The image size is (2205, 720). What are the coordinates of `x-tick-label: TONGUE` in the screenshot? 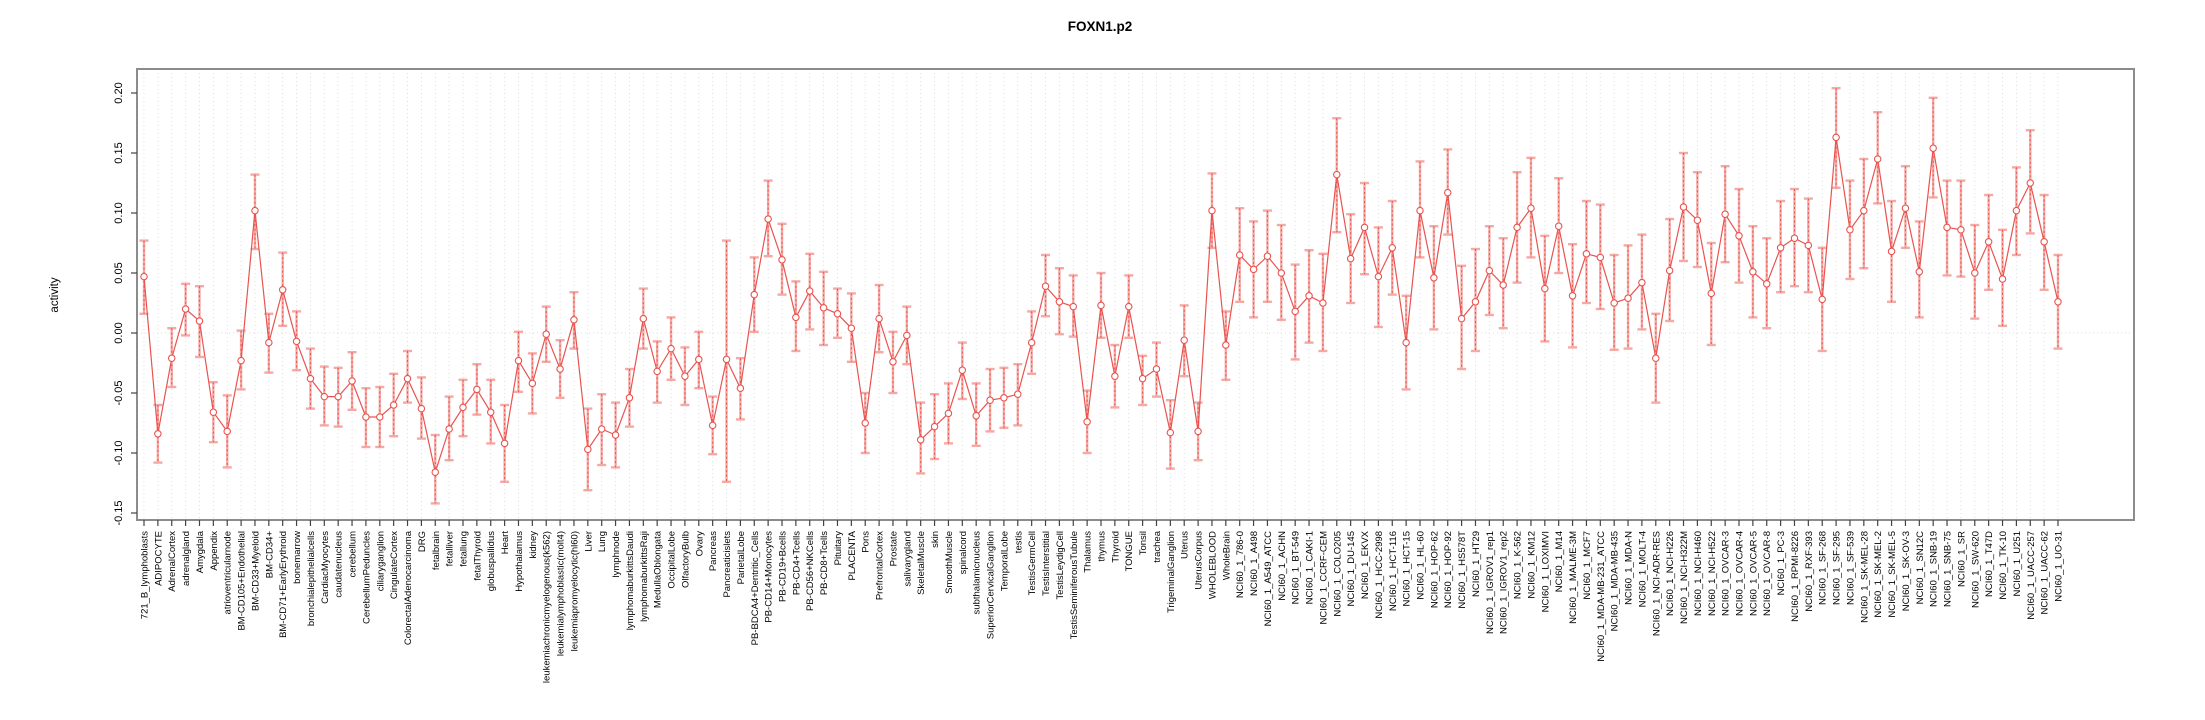 It's located at (1129, 551).